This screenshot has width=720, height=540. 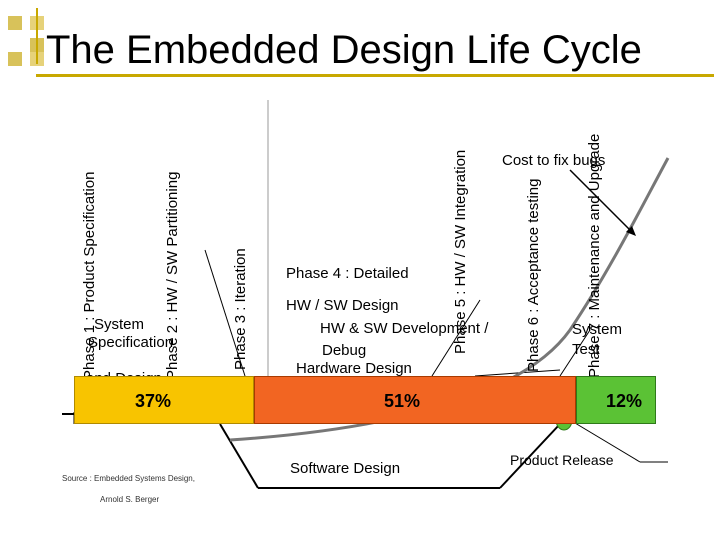 What do you see at coordinates (240, 309) in the screenshot?
I see `phase-3-label: Phase 3 : Iteration` at bounding box center [240, 309].